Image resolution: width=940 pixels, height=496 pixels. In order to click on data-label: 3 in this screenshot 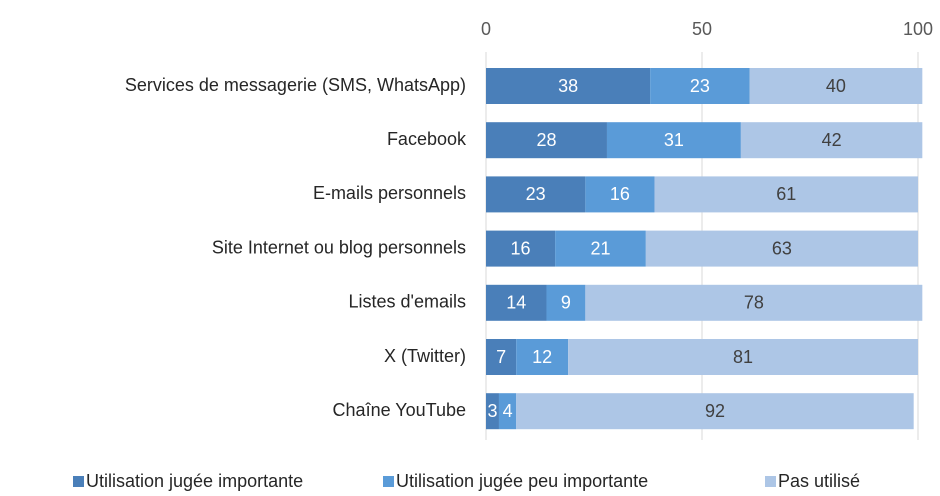, I will do `click(492, 411)`.